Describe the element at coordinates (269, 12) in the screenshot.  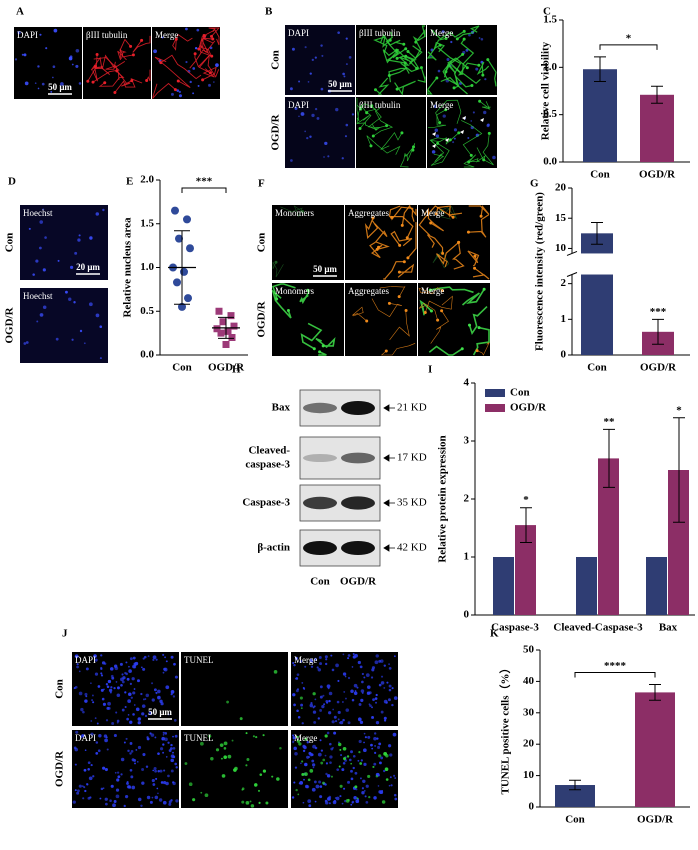
I see `panel-label: B` at that location.